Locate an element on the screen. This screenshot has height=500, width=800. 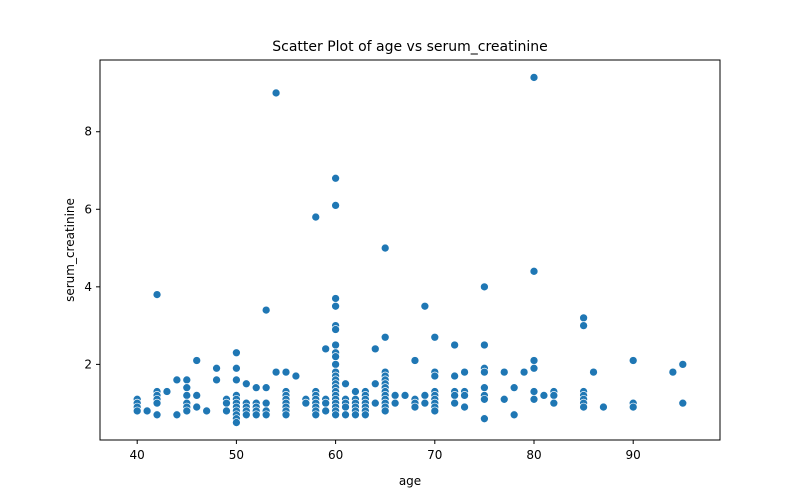
x-axis-label: age is located at coordinates (410, 481).